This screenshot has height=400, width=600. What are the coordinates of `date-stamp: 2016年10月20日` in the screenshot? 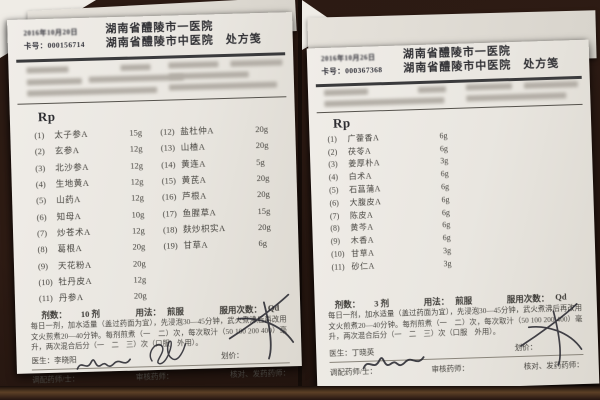 It's located at (51, 33).